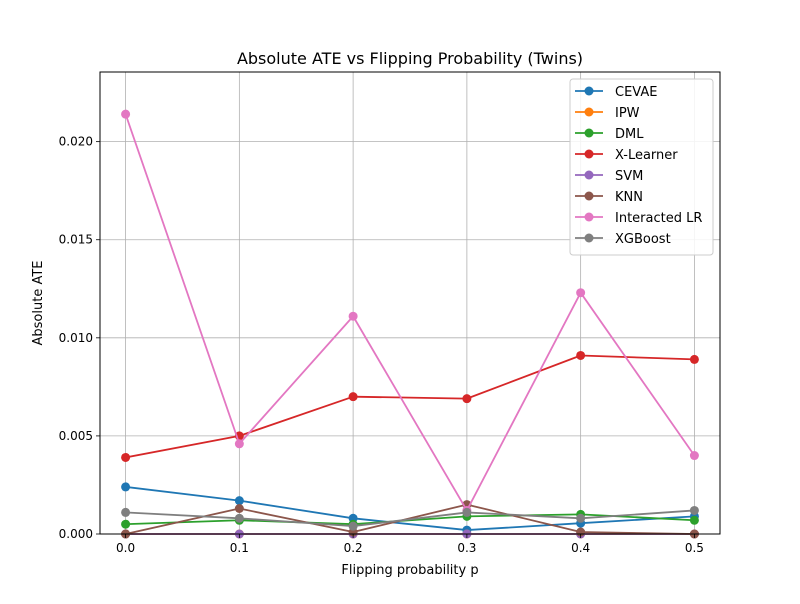 The image size is (800, 604). What do you see at coordinates (76, 338) in the screenshot?
I see `y-tick-label: 0.010` at bounding box center [76, 338].